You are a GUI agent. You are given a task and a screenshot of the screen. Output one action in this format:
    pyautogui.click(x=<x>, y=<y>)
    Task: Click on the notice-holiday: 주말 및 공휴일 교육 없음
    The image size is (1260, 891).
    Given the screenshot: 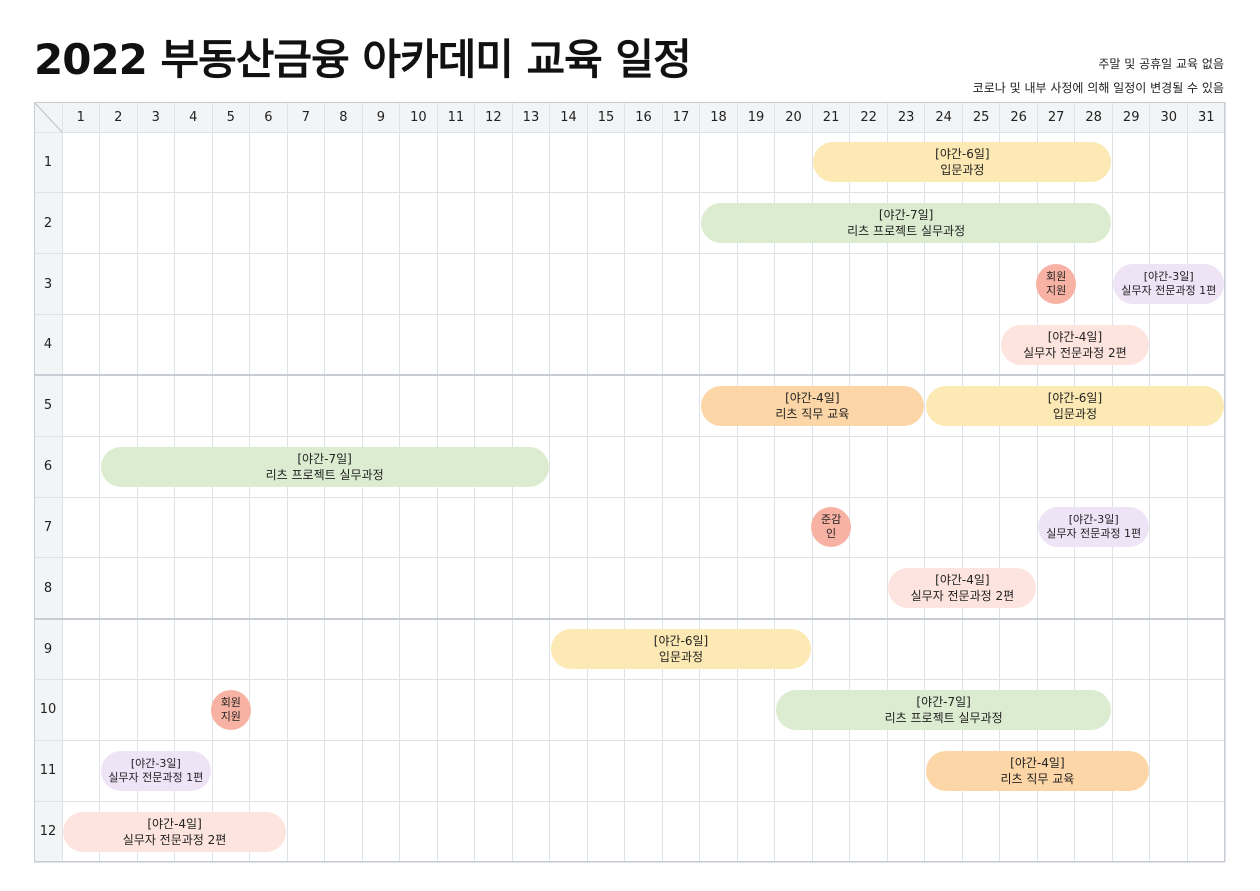 What is the action you would take?
    pyautogui.click(x=1161, y=64)
    